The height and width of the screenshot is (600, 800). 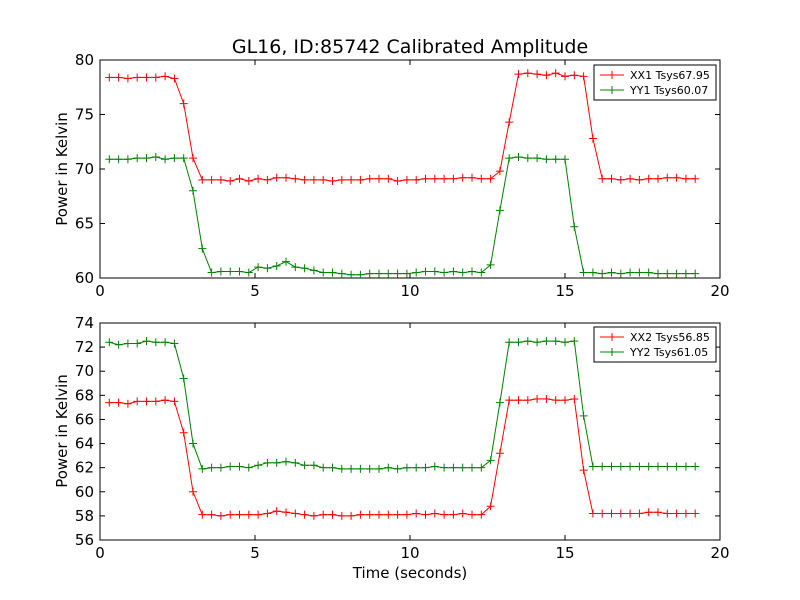 What do you see at coordinates (84, 60) in the screenshot?
I see `top-y-tick-label: 80` at bounding box center [84, 60].